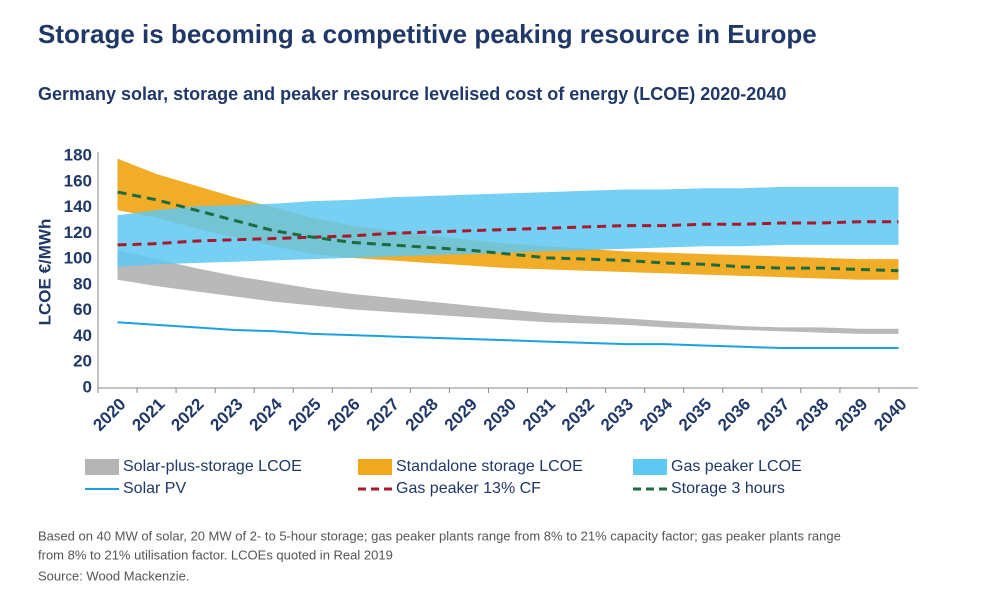 The width and height of the screenshot is (1000, 600). What do you see at coordinates (461, 415) in the screenshot?
I see `x-tick-label: 2029` at bounding box center [461, 415].